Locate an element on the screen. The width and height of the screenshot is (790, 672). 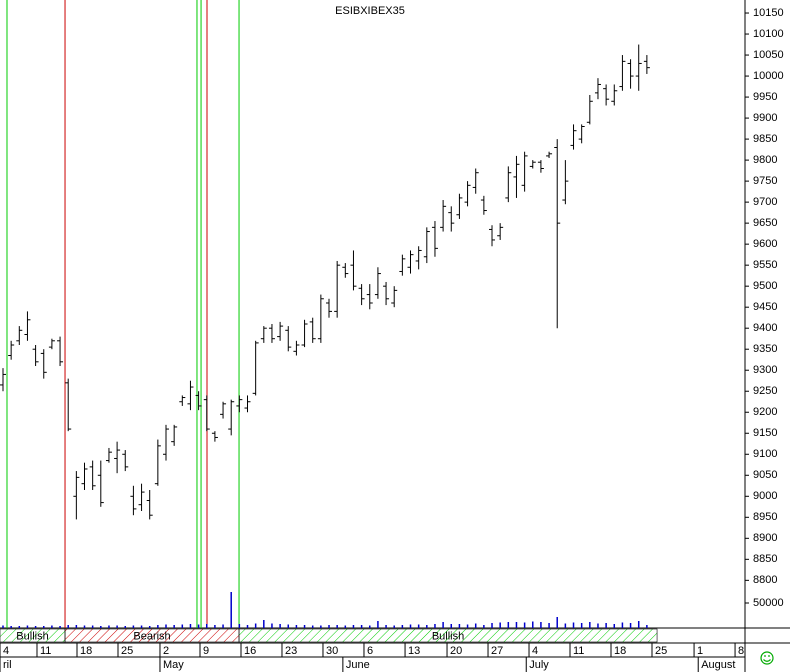
y-tick-label: 8900 is located at coordinates (765, 538).